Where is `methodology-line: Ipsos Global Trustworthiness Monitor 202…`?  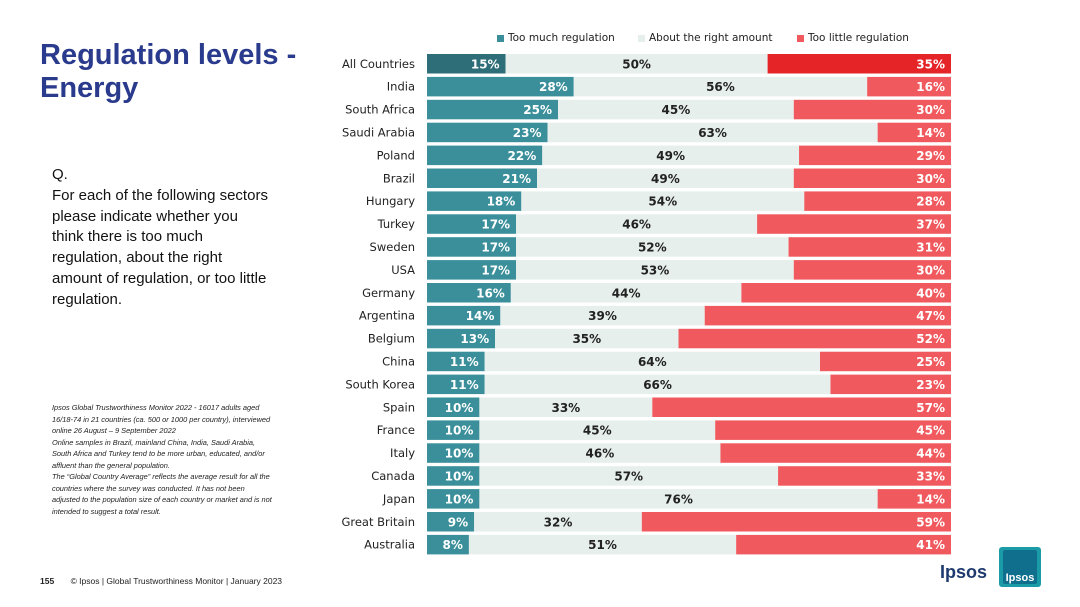 methodology-line: Ipsos Global Trustworthiness Monitor 202… is located at coordinates (156, 407).